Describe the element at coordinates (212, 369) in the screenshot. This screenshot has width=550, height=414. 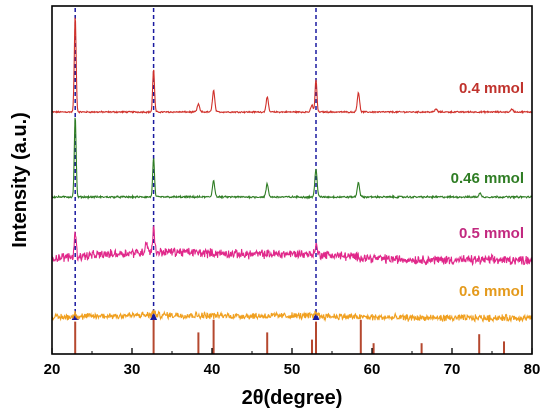
I see `x-tick-label: 40` at that location.